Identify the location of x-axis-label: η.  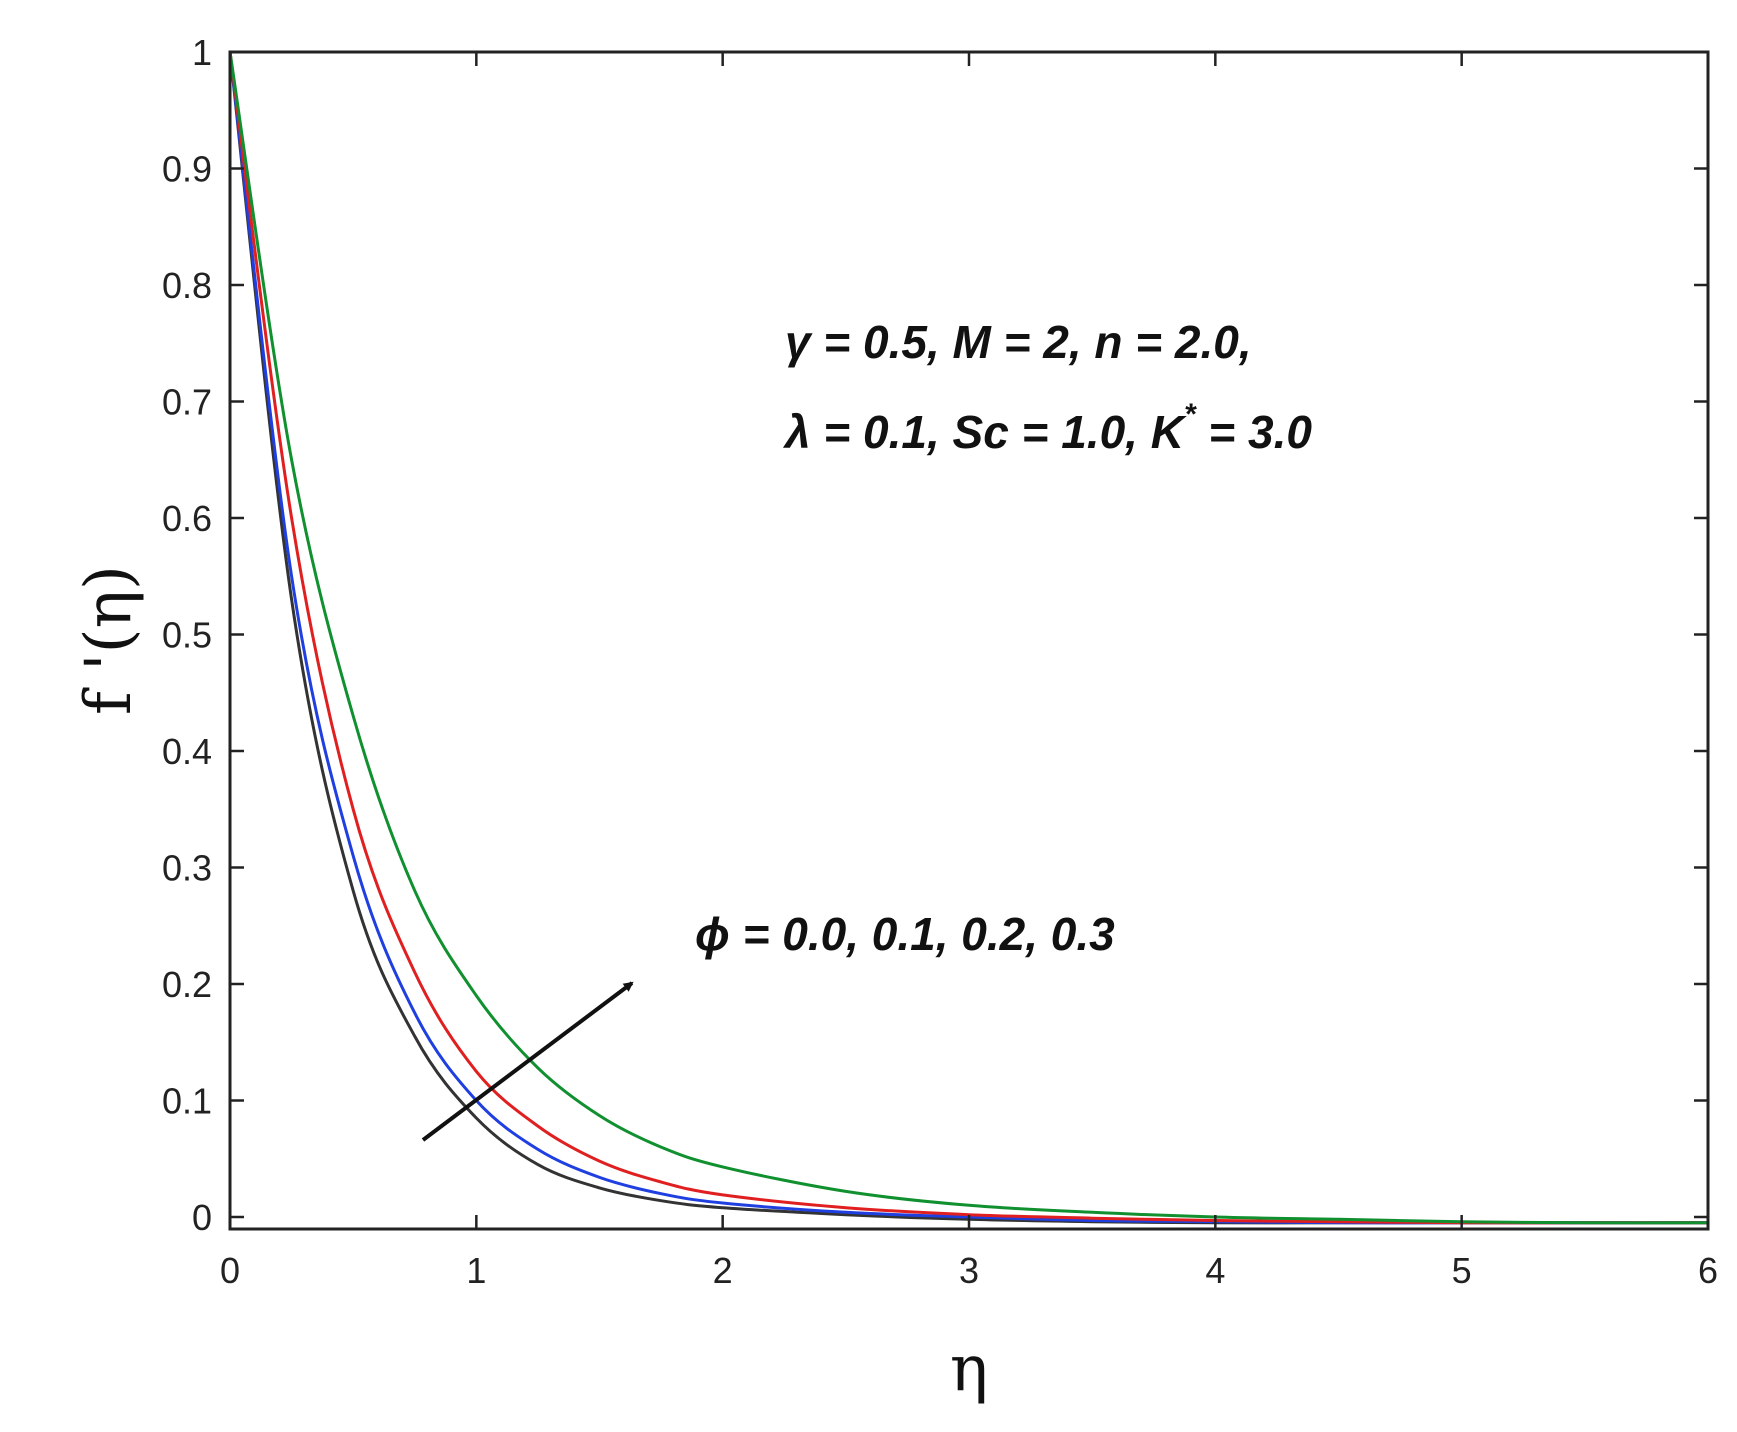
(969, 1369).